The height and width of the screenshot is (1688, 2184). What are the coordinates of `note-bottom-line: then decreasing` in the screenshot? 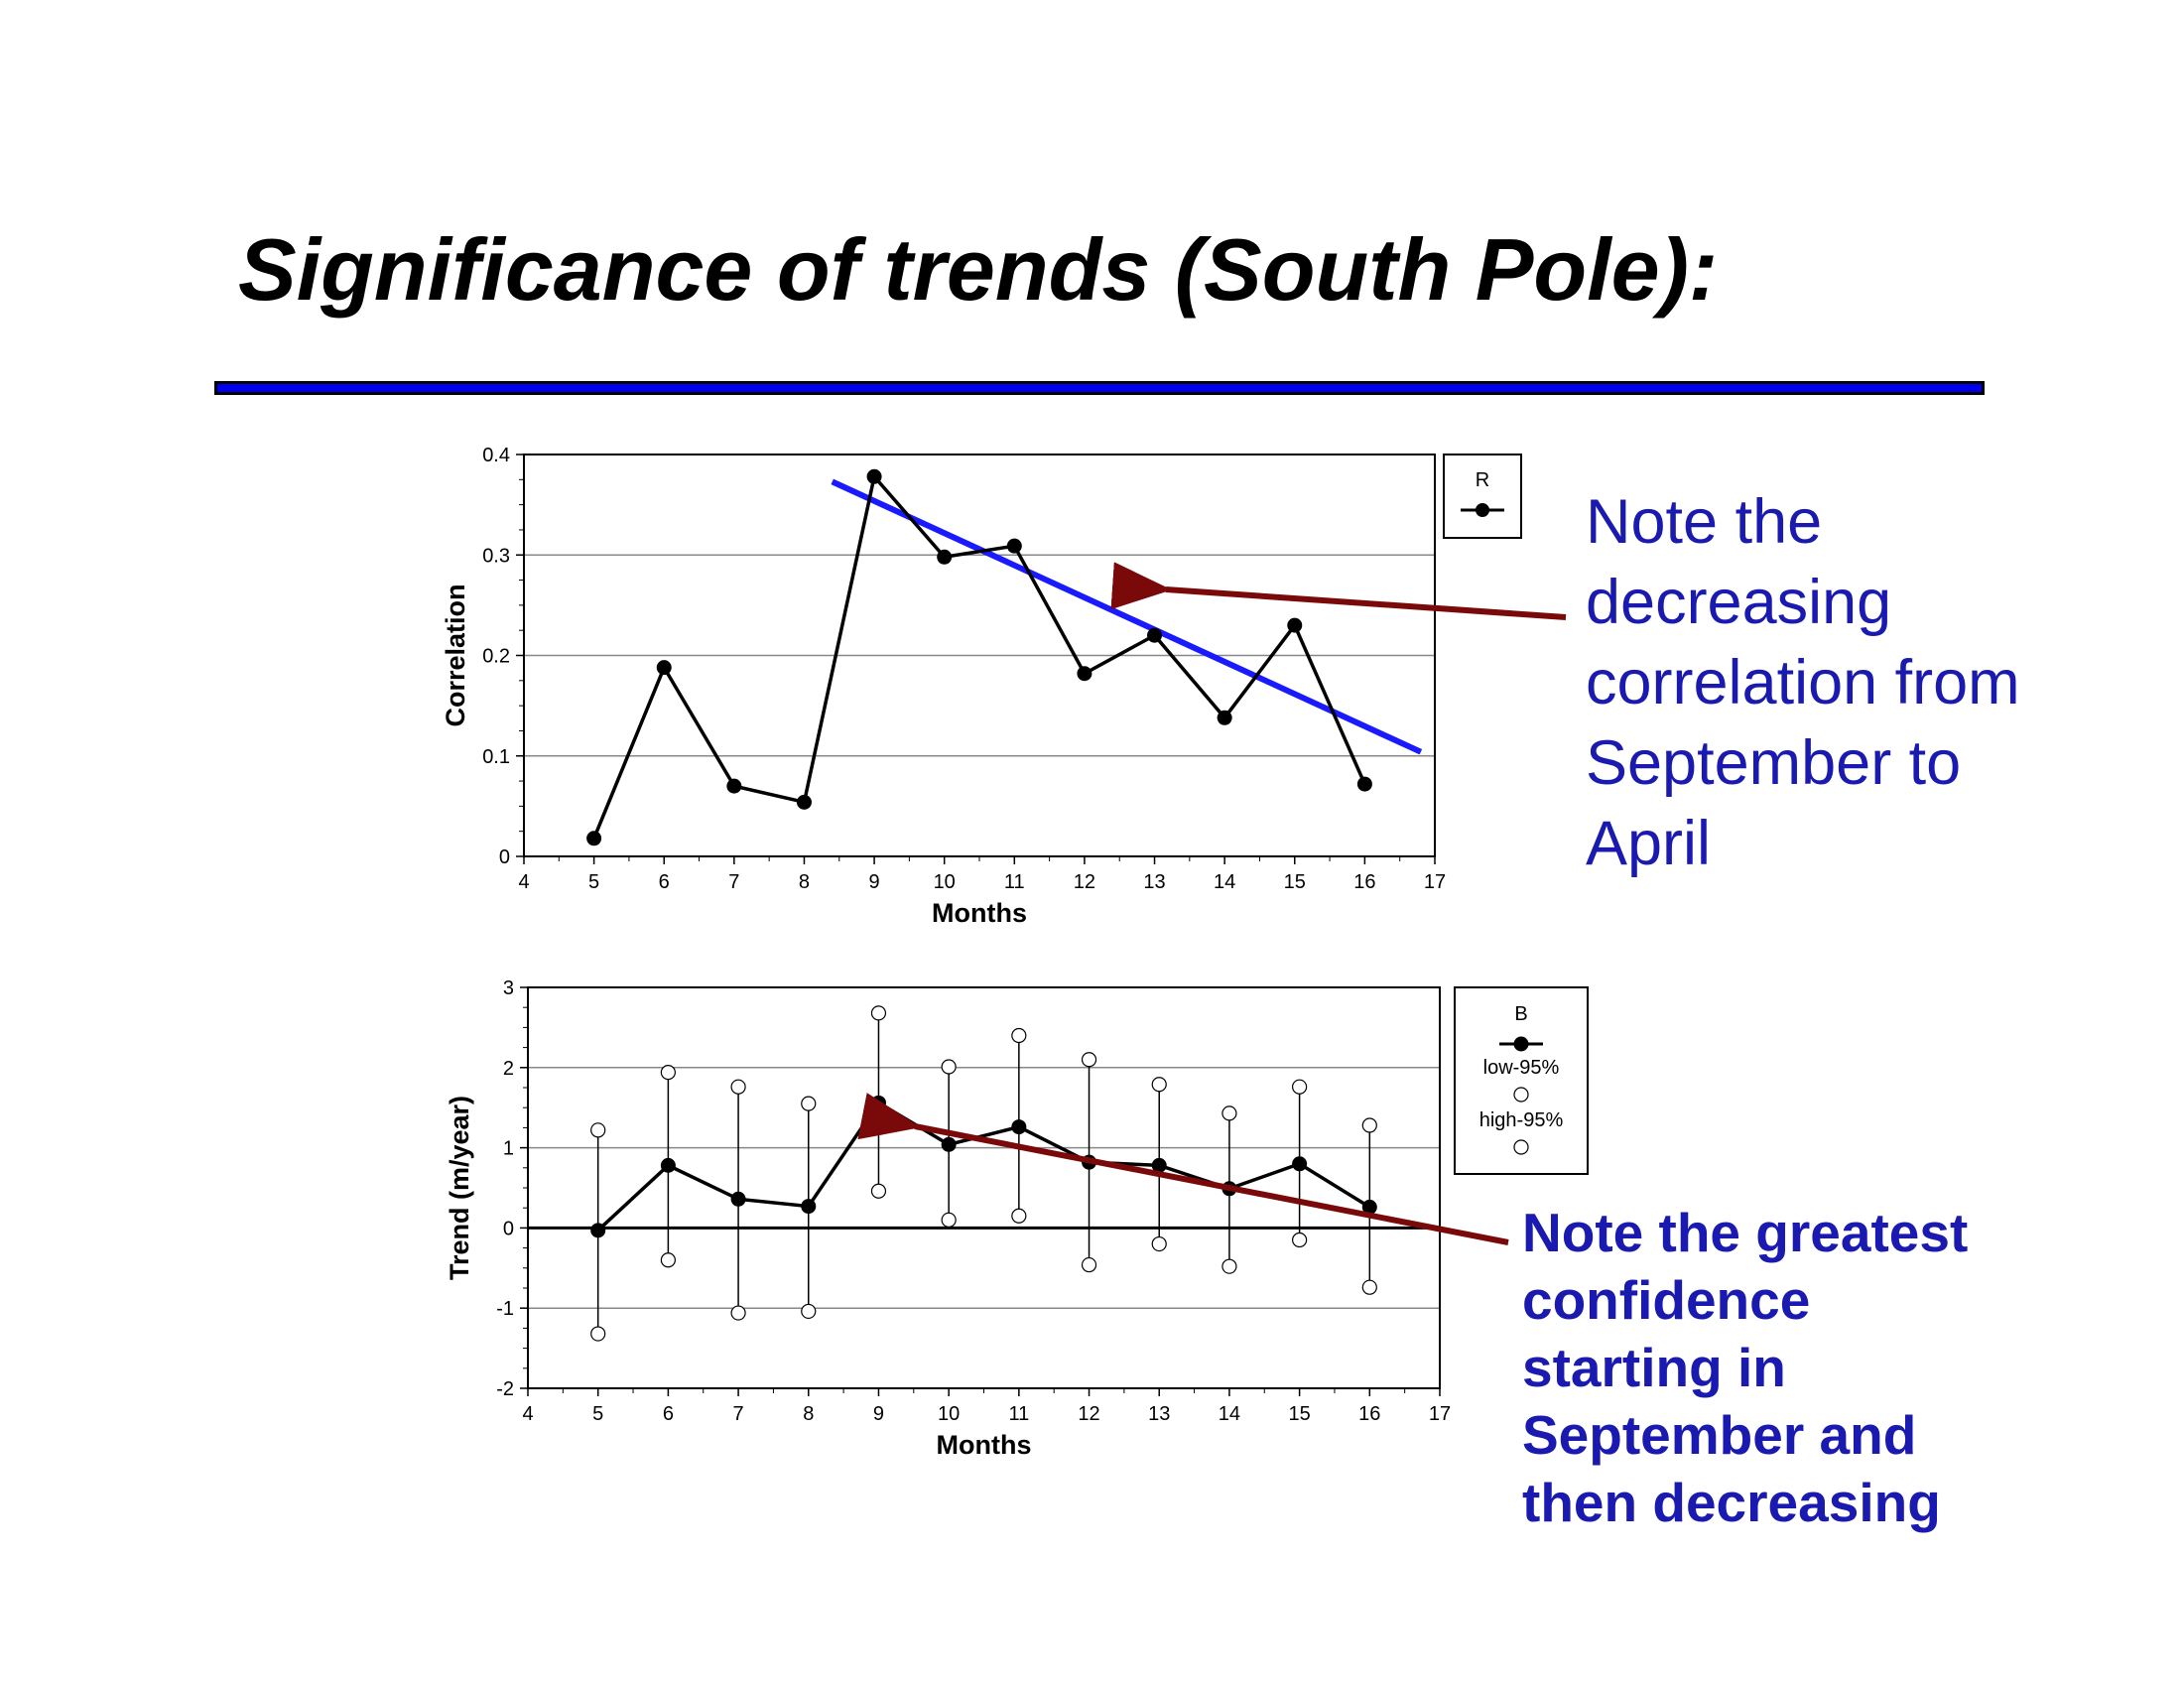 It's located at (1731, 1502).